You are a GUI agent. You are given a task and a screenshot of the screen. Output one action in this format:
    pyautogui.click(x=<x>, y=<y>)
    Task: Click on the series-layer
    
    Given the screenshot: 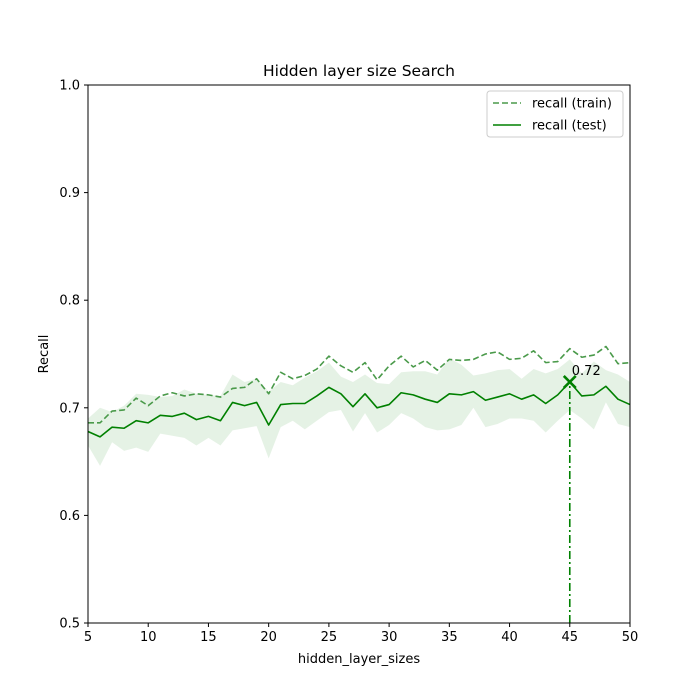 What is the action you would take?
    pyautogui.click(x=359, y=391)
    